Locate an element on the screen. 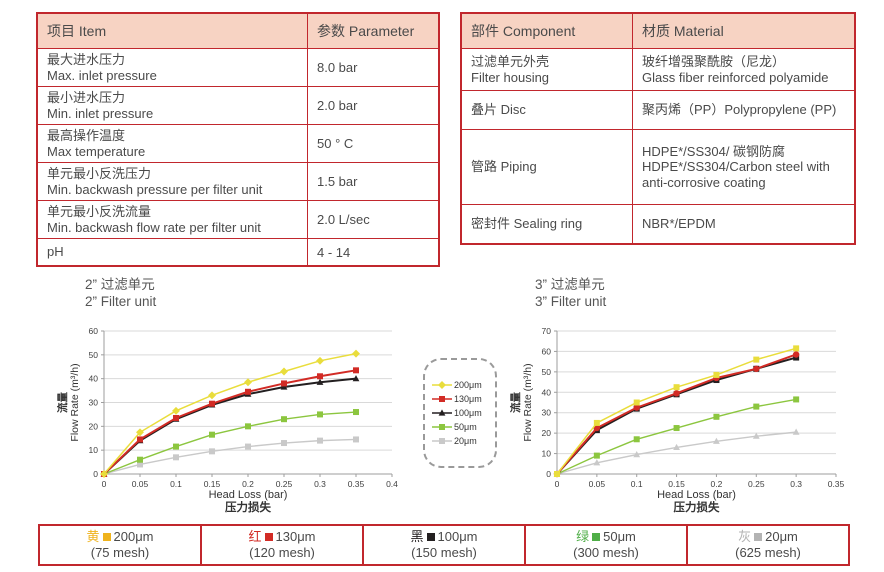 The width and height of the screenshot is (884, 572). svg-text: 0.1 is located at coordinates (176, 484).